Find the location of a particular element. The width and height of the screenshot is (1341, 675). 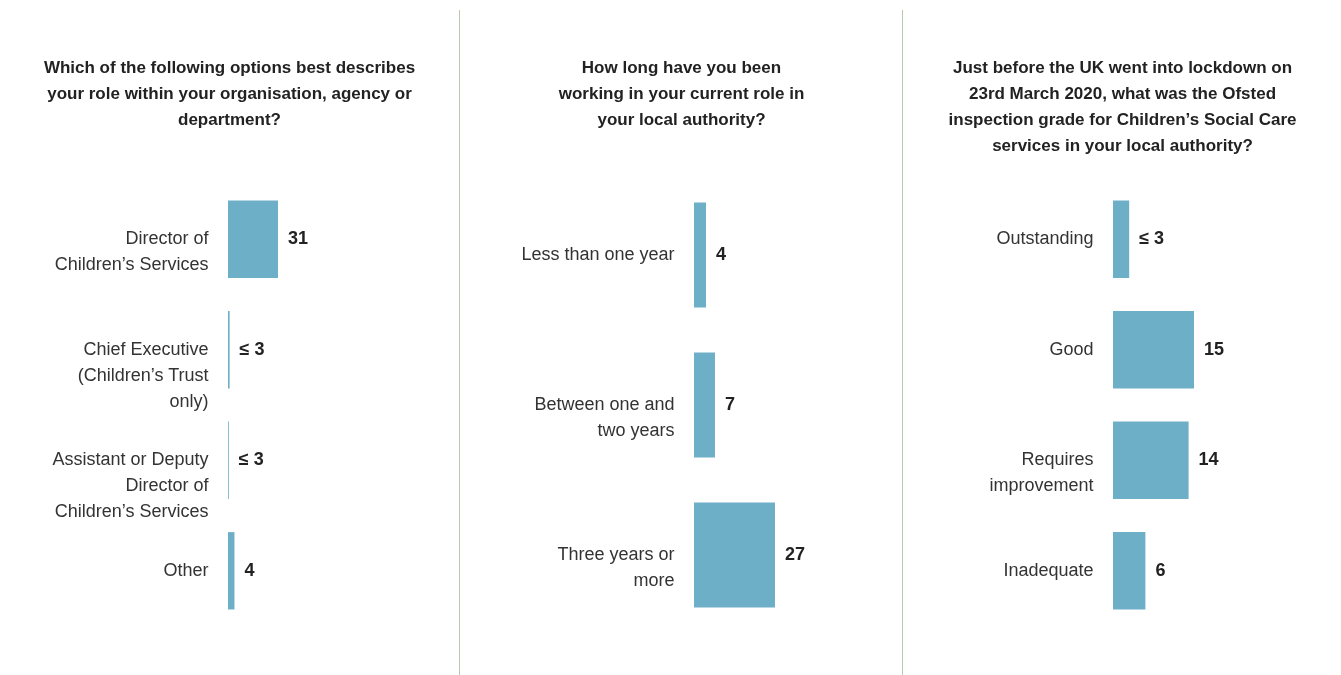

y-tick-label: Chief Executive (Children’s Trust only) is located at coordinates (143, 374).